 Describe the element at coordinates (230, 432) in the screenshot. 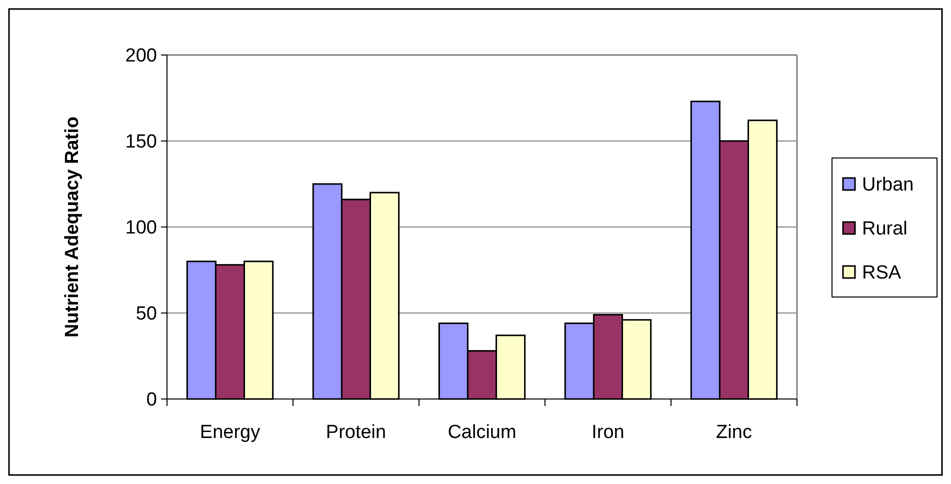

I see `x-tick-label: Energy` at that location.